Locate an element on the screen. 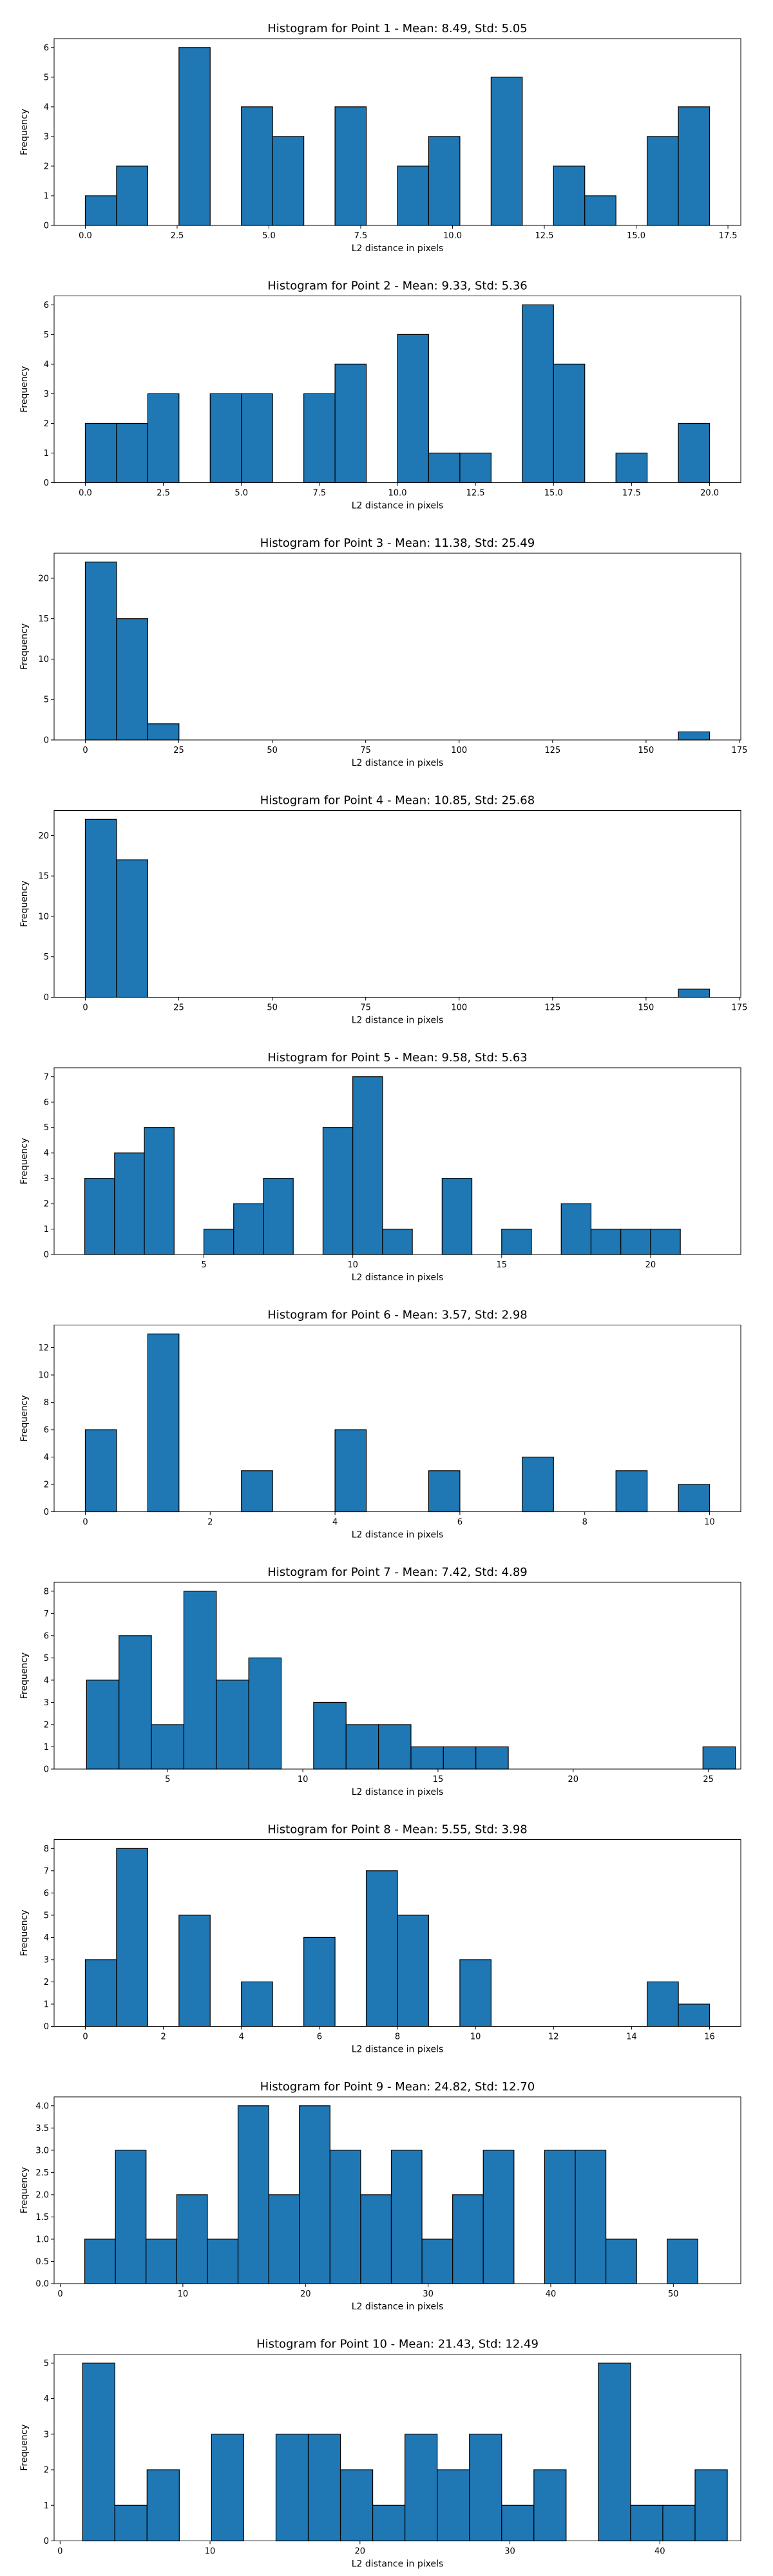  x-tick-label: 15 is located at coordinates (503, 1265).